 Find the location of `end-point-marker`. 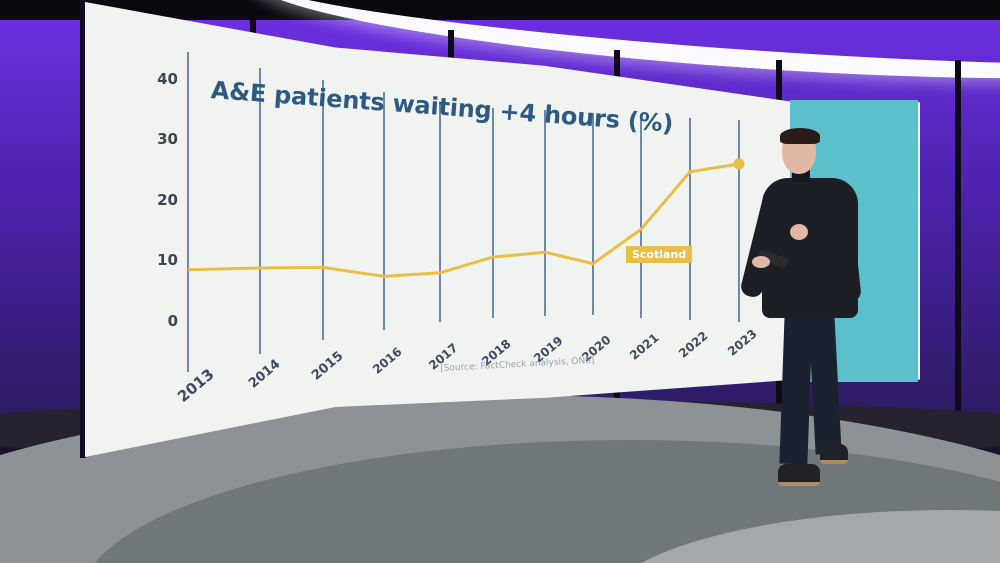

end-point-marker is located at coordinates (739, 164).